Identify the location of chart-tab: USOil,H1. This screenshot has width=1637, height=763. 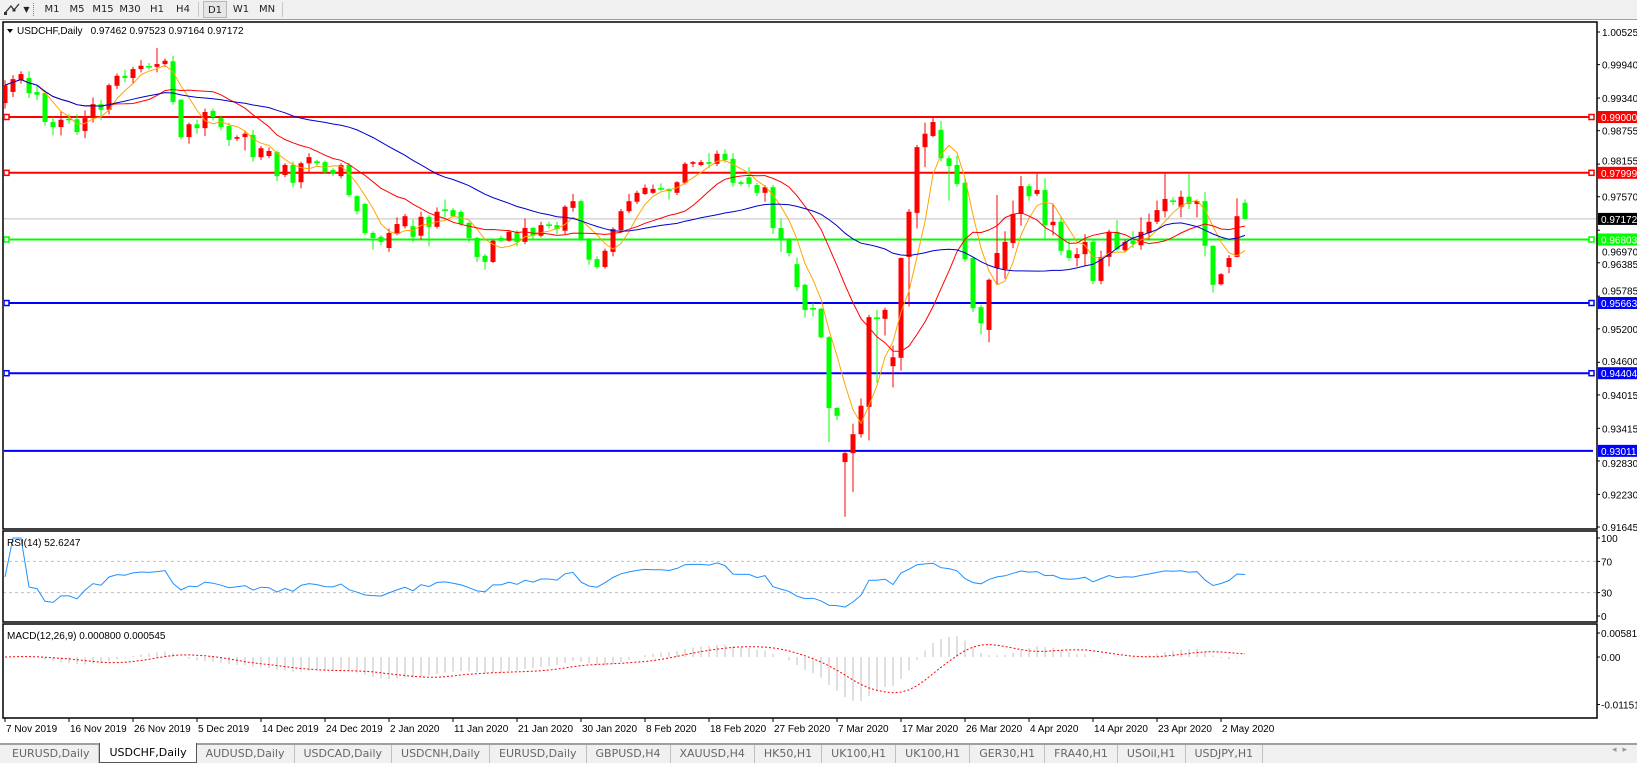
(1152, 754).